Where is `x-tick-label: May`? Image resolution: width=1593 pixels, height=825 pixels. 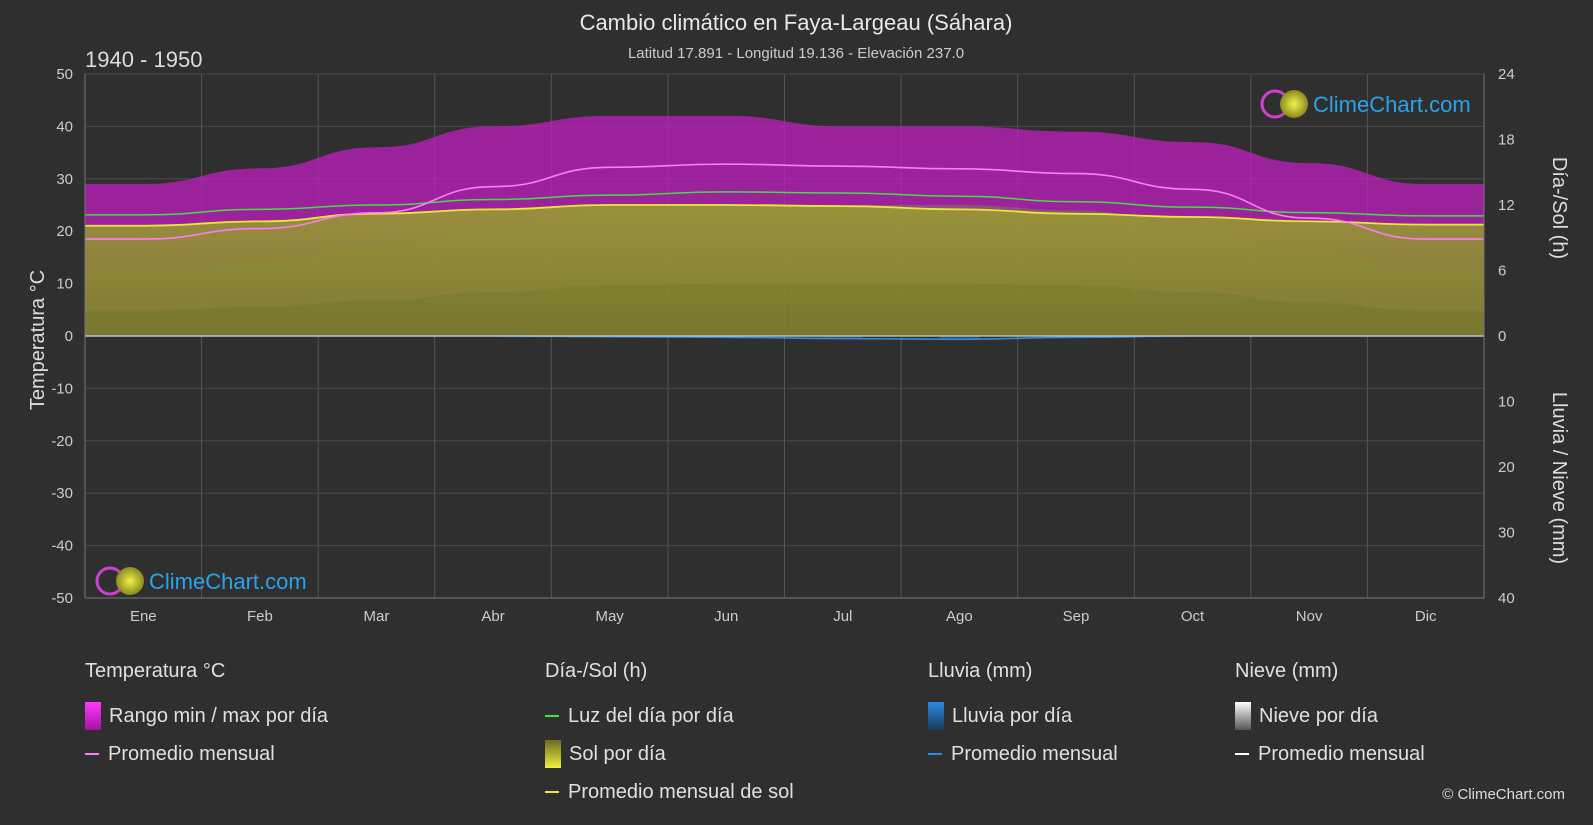
x-tick-label: May is located at coordinates (609, 616).